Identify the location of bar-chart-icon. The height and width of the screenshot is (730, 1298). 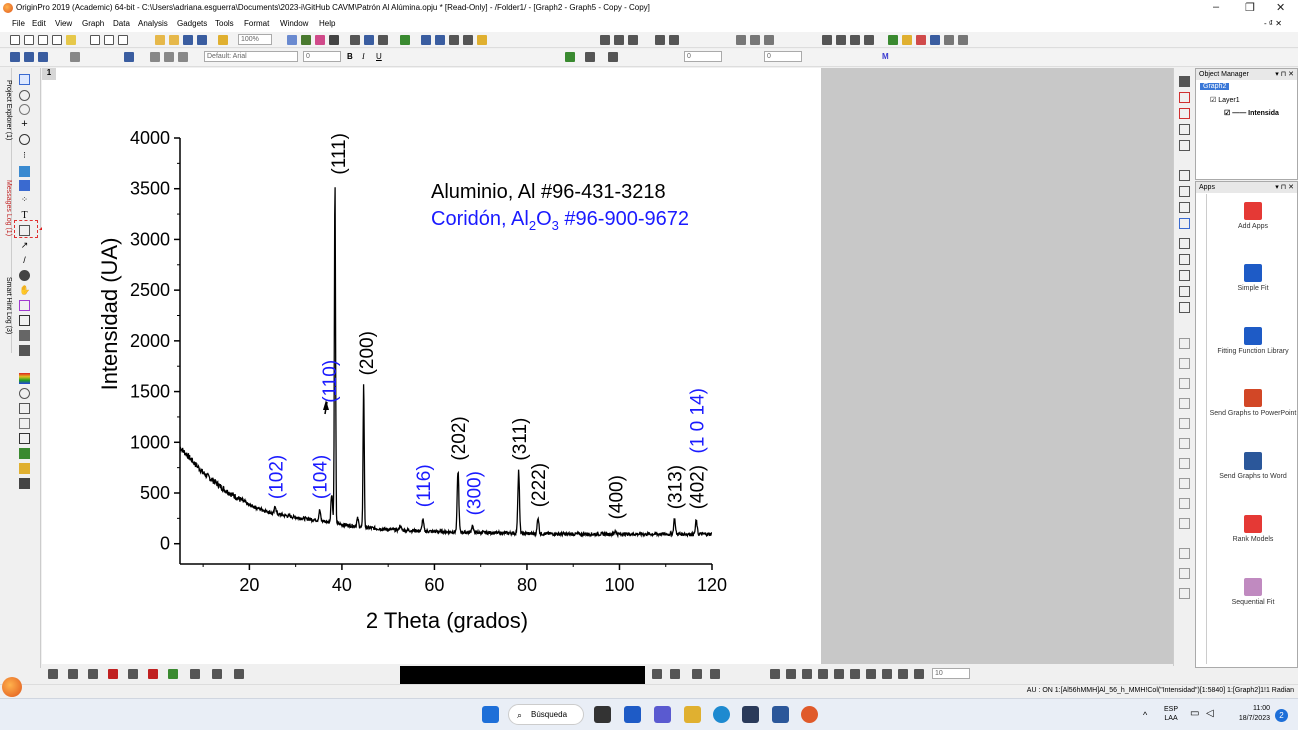
(619, 40).